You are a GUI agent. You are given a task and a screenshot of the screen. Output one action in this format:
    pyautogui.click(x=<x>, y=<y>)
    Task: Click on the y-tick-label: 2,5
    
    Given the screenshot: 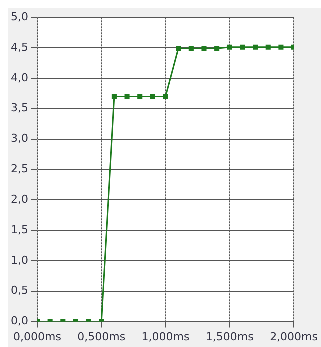 What is the action you would take?
    pyautogui.click(x=19, y=169)
    